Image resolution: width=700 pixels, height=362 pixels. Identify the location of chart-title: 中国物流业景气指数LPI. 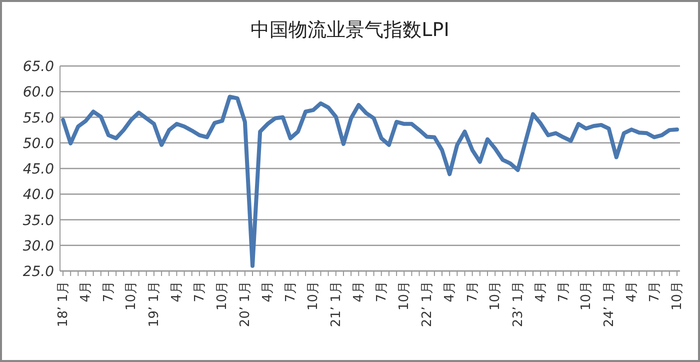
(350, 30).